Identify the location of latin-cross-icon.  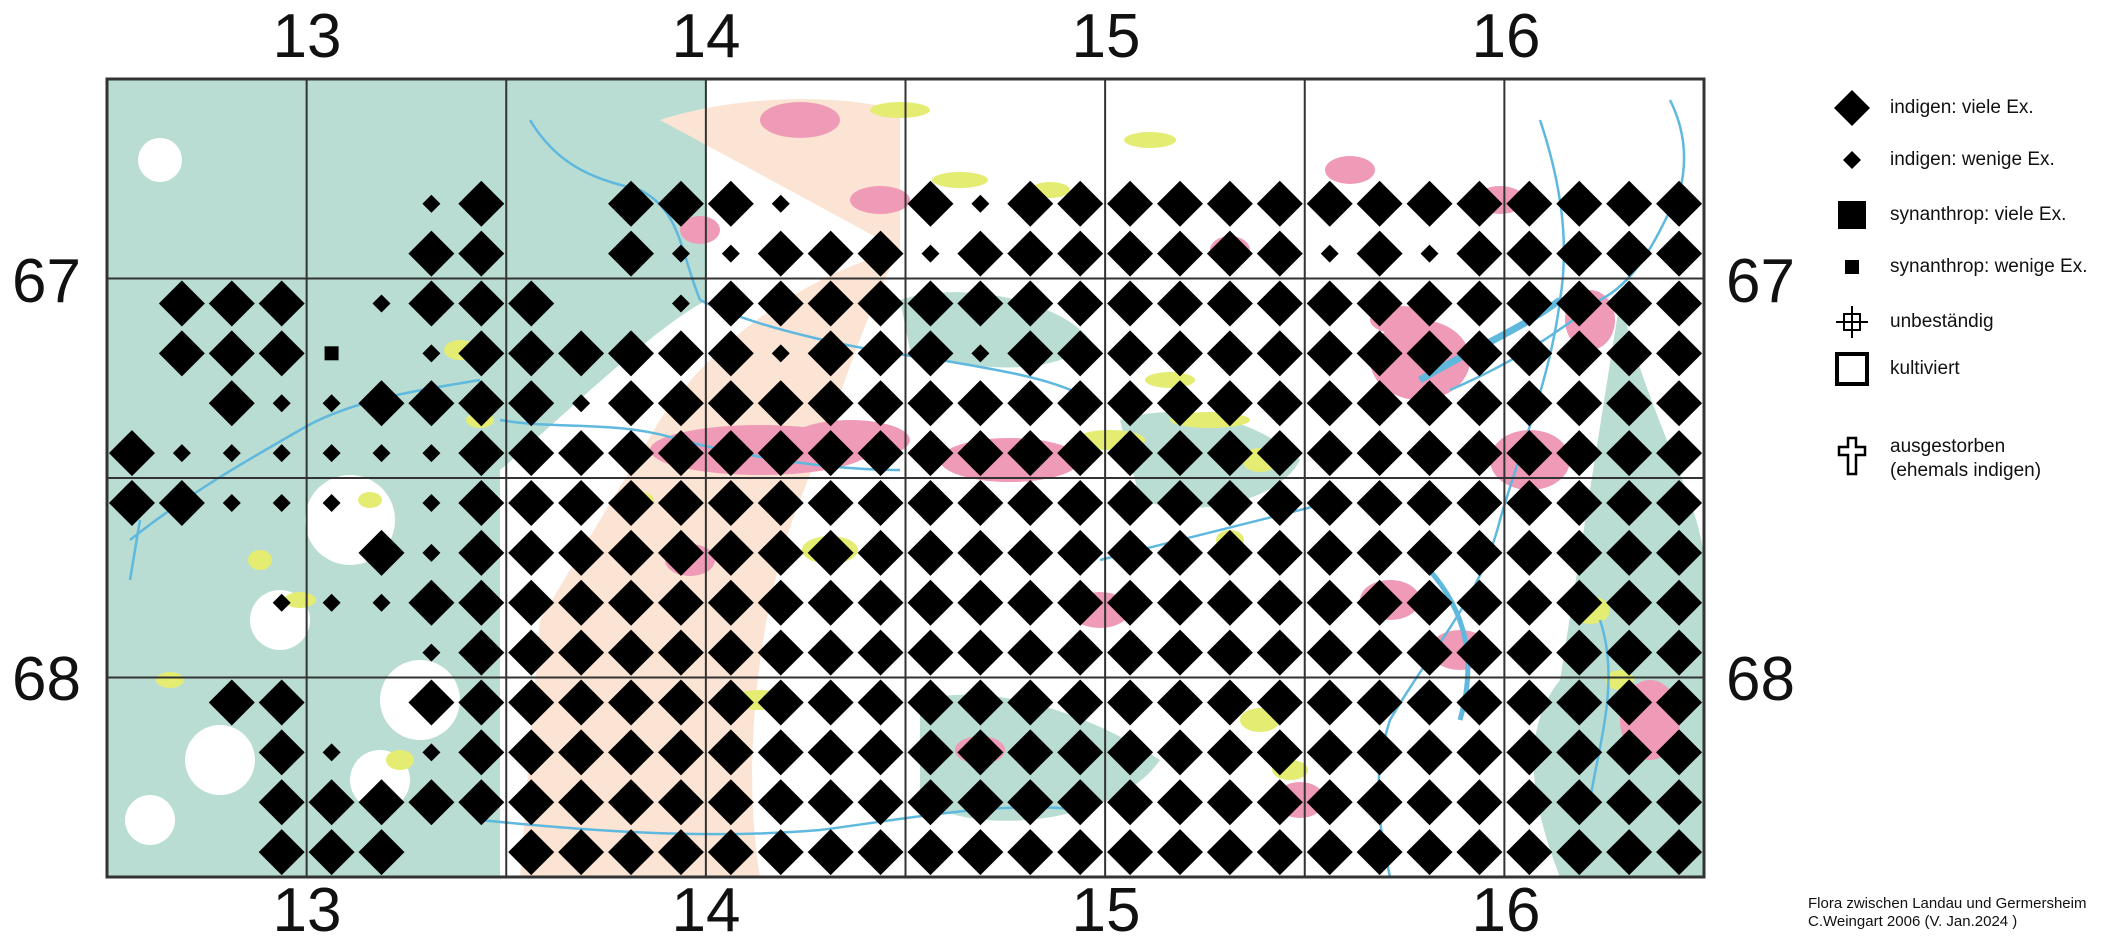
(1852, 456).